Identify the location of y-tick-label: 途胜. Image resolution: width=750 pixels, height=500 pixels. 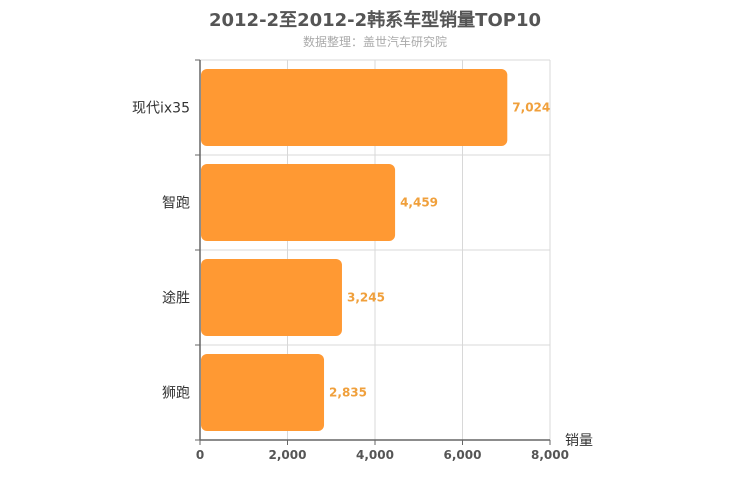
(176, 298).